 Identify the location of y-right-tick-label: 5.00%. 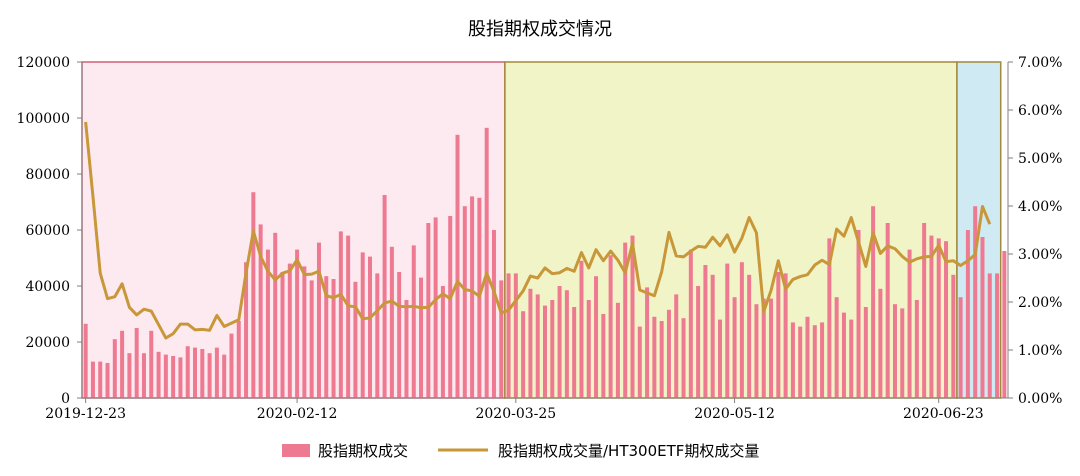
(1040, 159).